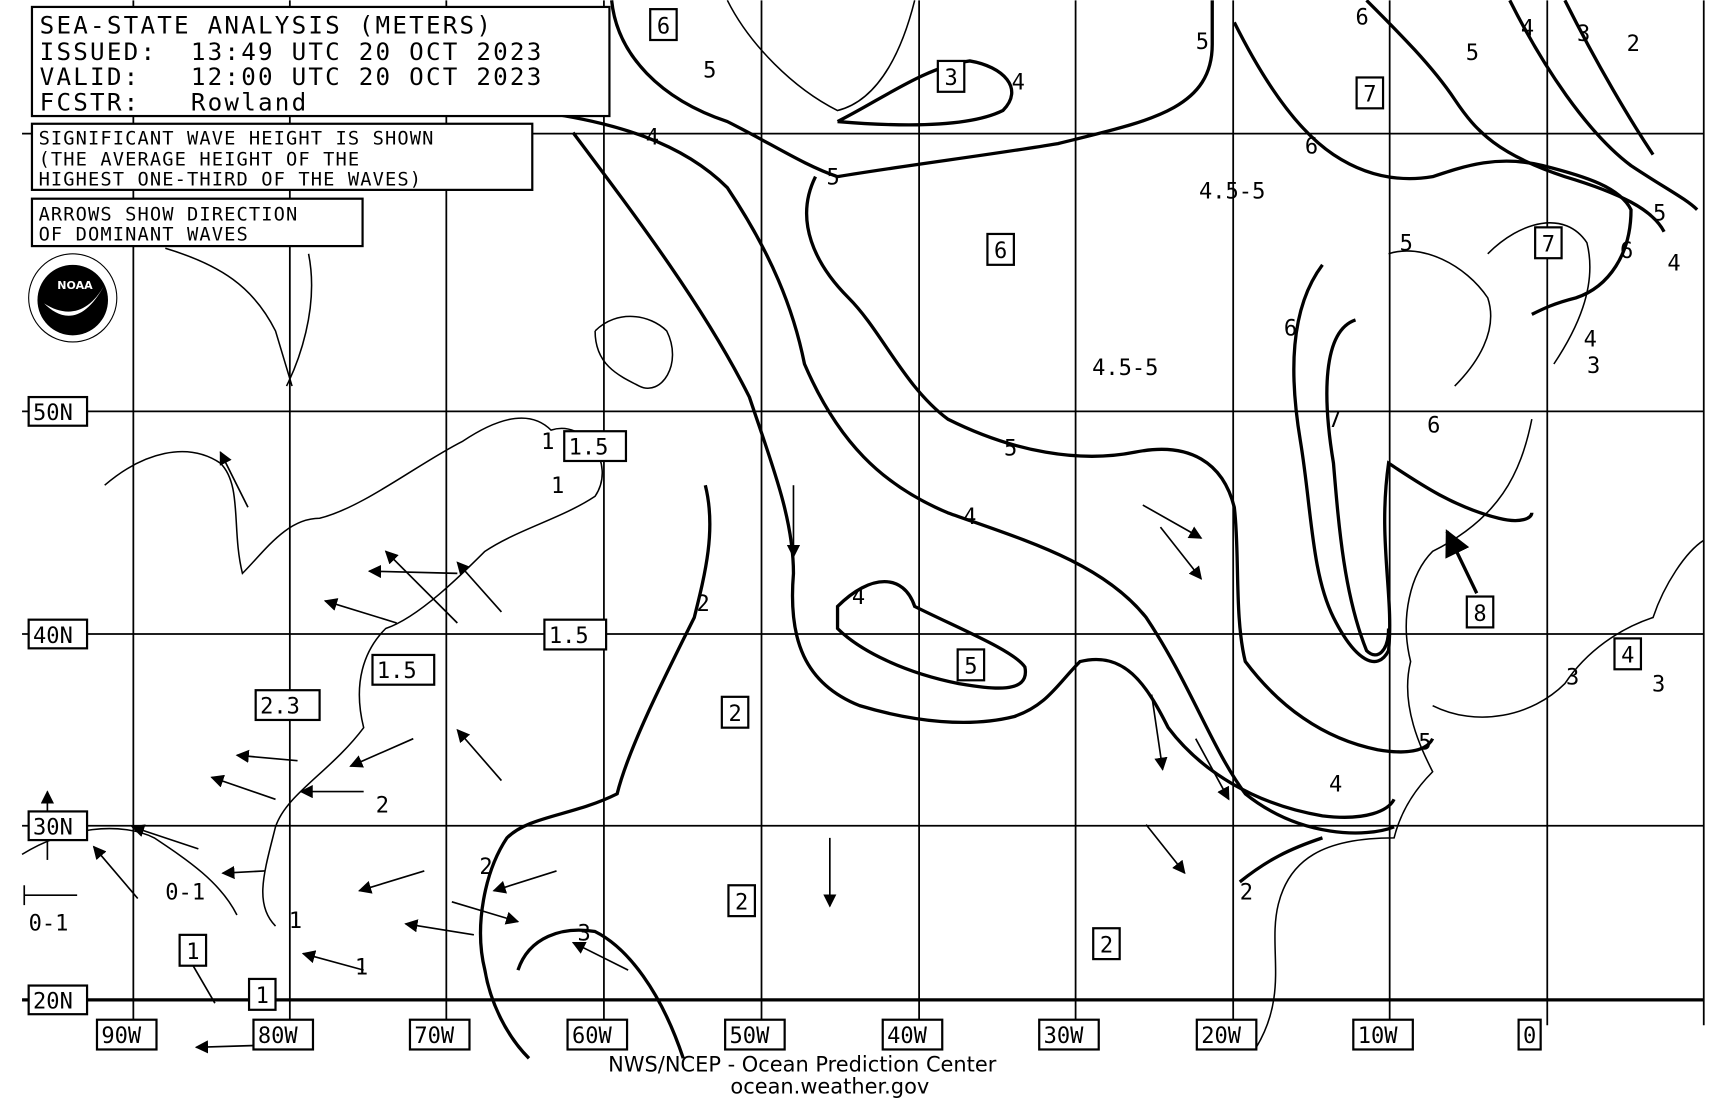  I want to click on contour-label: 7, so click(1334, 420).